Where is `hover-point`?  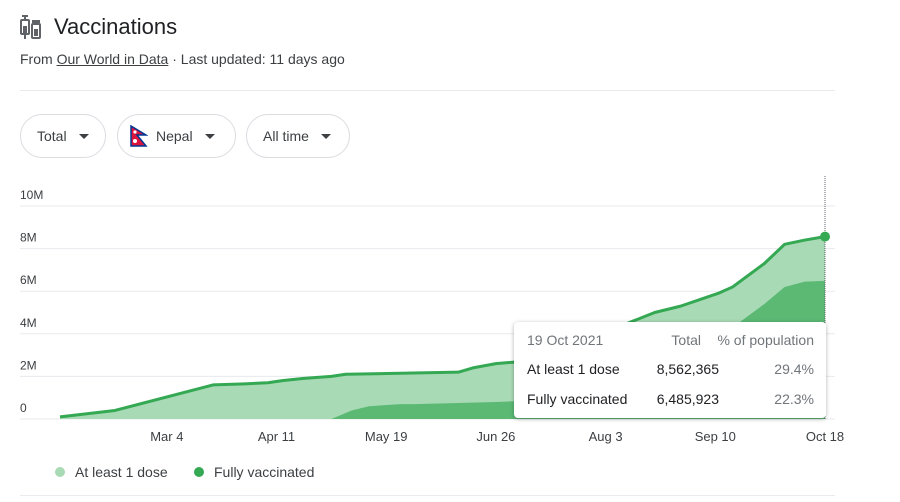 hover-point is located at coordinates (825, 236).